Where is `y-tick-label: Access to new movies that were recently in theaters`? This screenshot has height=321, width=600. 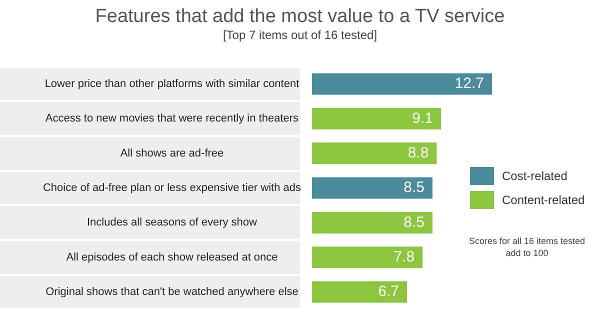 y-tick-label: Access to new movies that were recently in theaters is located at coordinates (172, 118).